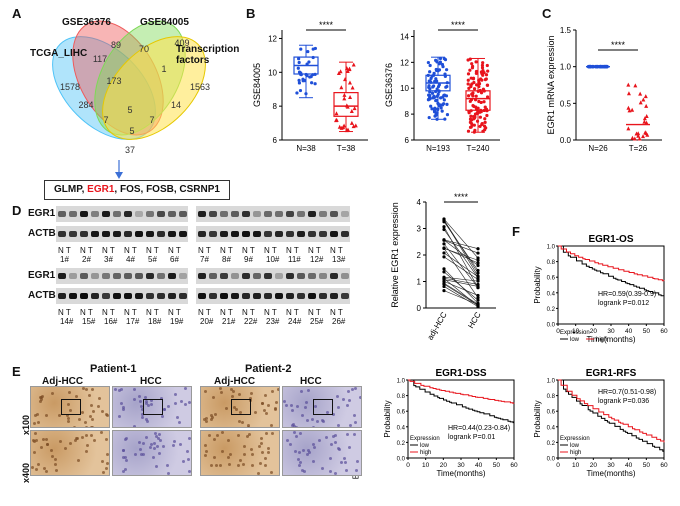  I want to click on venn-region: 117, so click(100, 59).